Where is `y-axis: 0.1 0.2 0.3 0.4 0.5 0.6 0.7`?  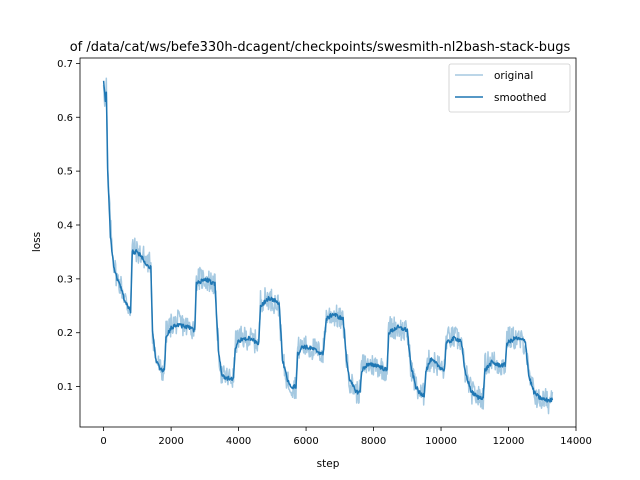 y-axis: 0.1 0.2 0.3 0.4 0.5 0.6 0.7 is located at coordinates (68, 226).